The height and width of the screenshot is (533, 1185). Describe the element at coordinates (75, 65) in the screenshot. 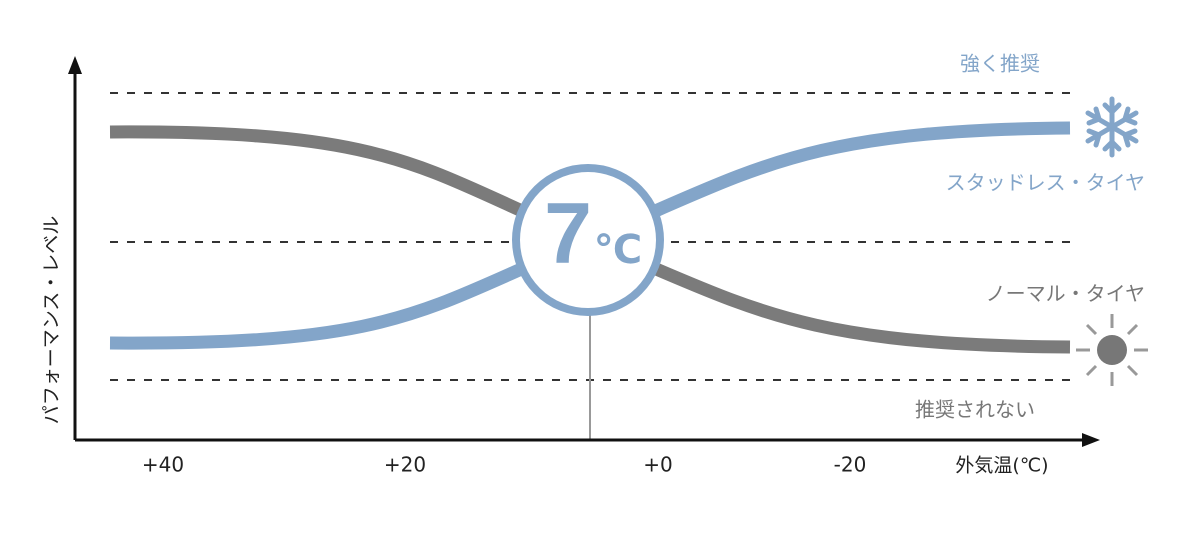

I see `y-arrow` at that location.